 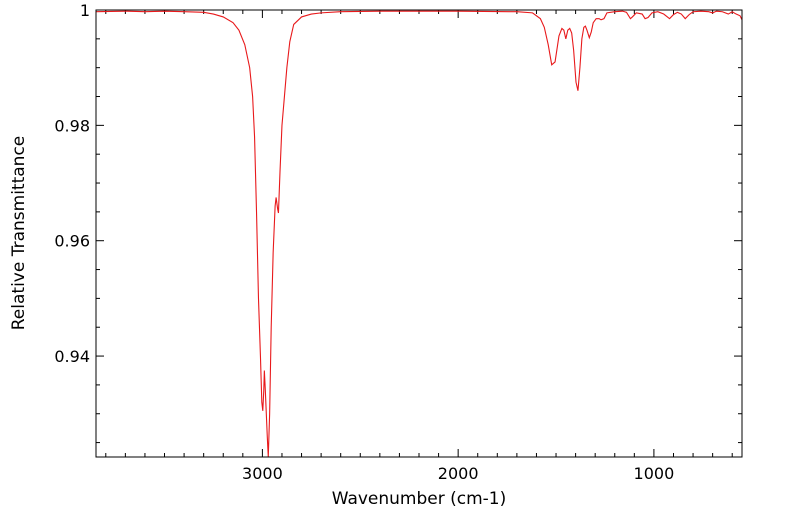 I want to click on y-tick-label: 0.94, so click(x=72, y=356).